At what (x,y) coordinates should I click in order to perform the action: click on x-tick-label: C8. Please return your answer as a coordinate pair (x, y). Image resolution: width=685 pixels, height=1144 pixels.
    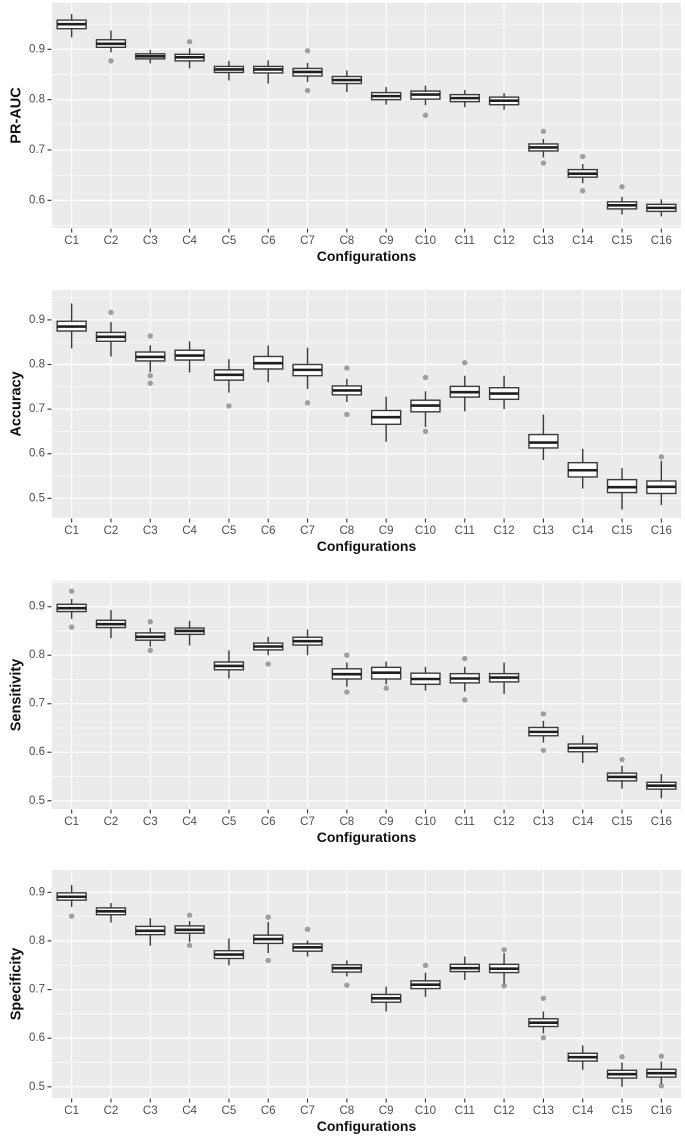
    Looking at the image, I should click on (346, 531).